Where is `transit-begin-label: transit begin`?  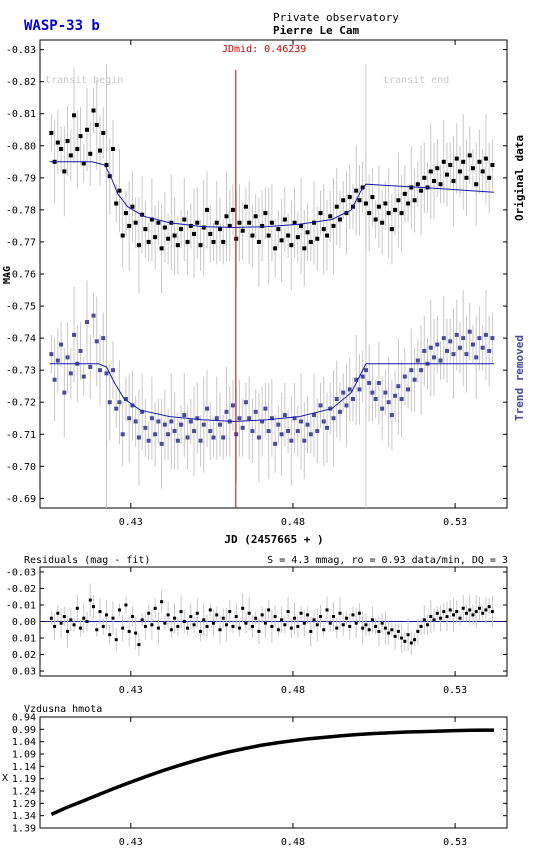
transit-begin-label: transit begin is located at coordinates (84, 80).